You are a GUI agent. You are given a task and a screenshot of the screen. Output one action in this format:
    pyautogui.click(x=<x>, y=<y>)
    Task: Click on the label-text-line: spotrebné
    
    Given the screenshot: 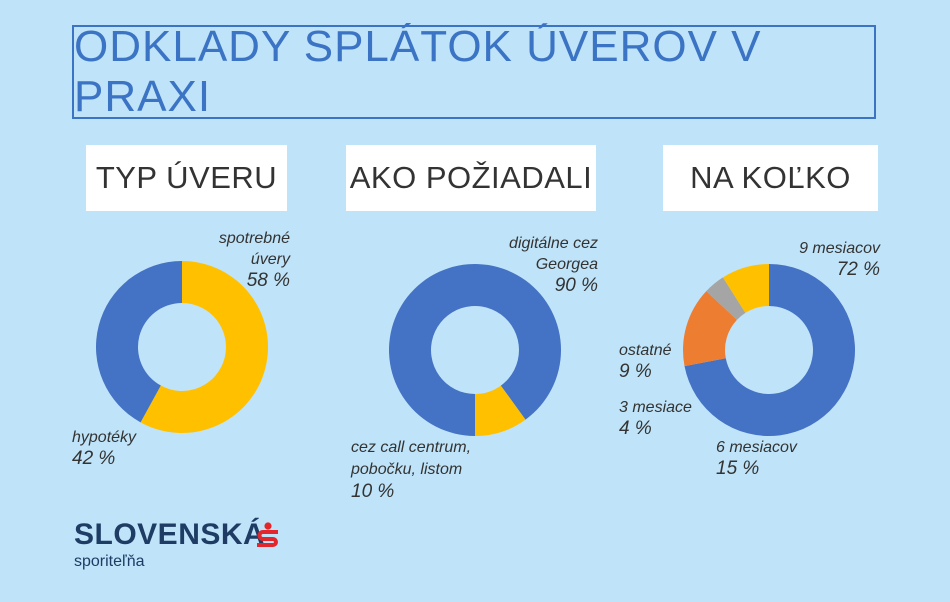 What is the action you would take?
    pyautogui.click(x=254, y=238)
    